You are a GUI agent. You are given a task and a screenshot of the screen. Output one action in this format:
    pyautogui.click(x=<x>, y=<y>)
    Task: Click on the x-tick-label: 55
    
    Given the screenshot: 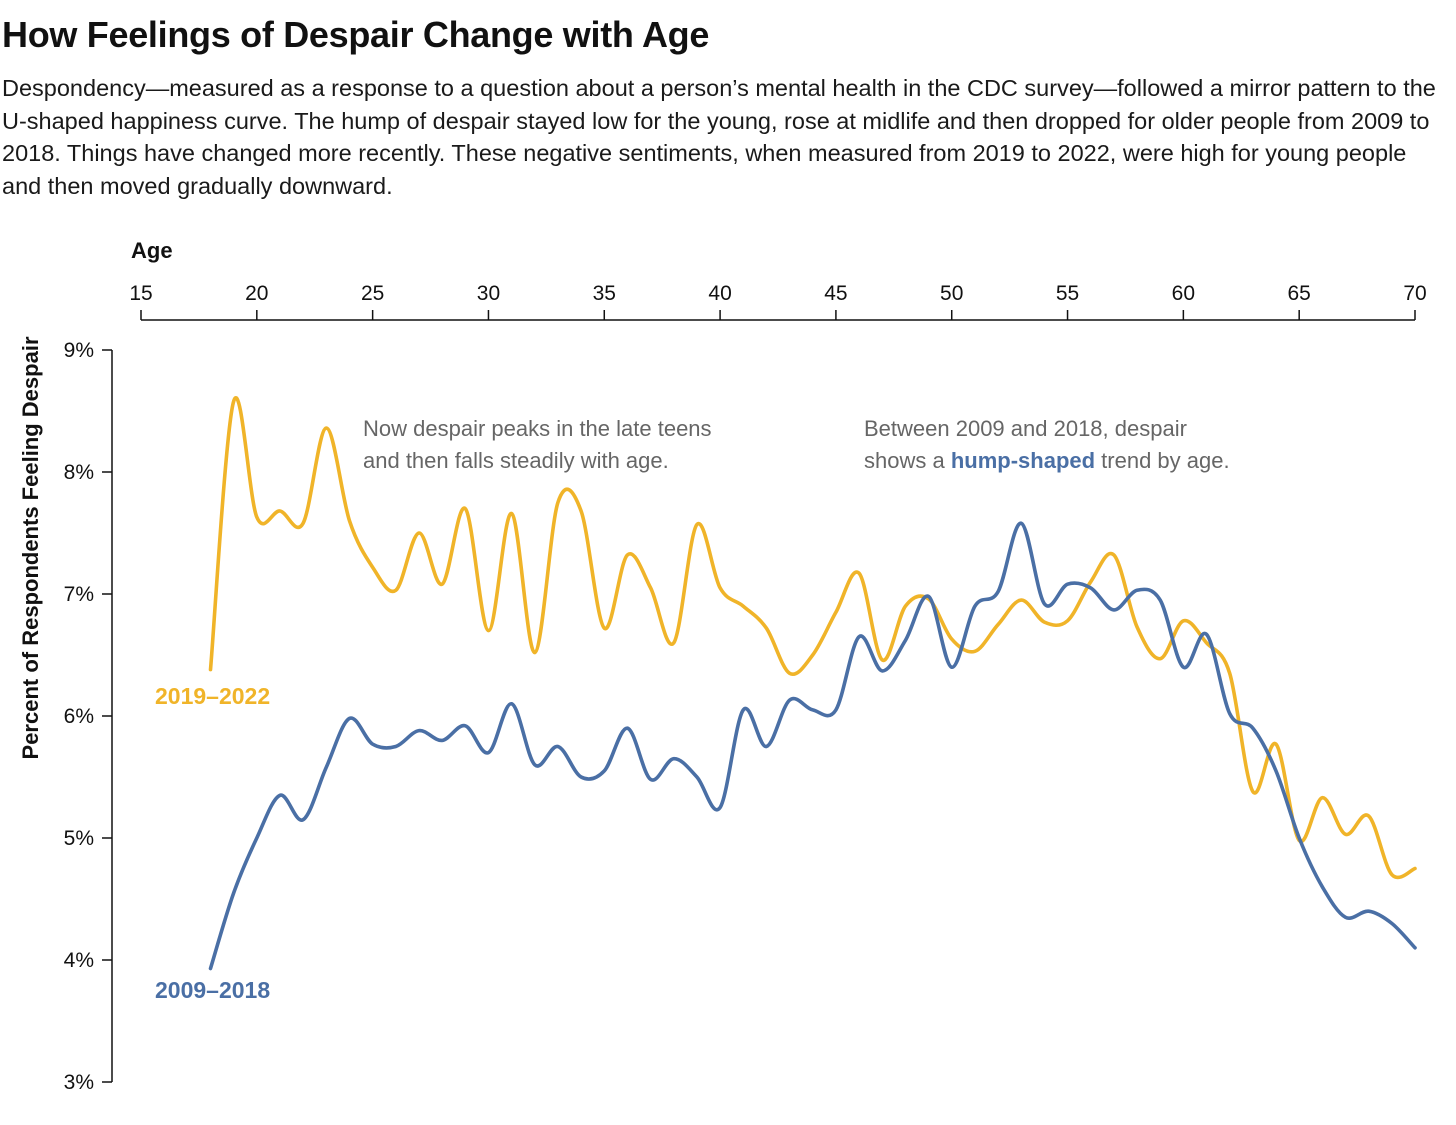 What is the action you would take?
    pyautogui.click(x=1067, y=293)
    